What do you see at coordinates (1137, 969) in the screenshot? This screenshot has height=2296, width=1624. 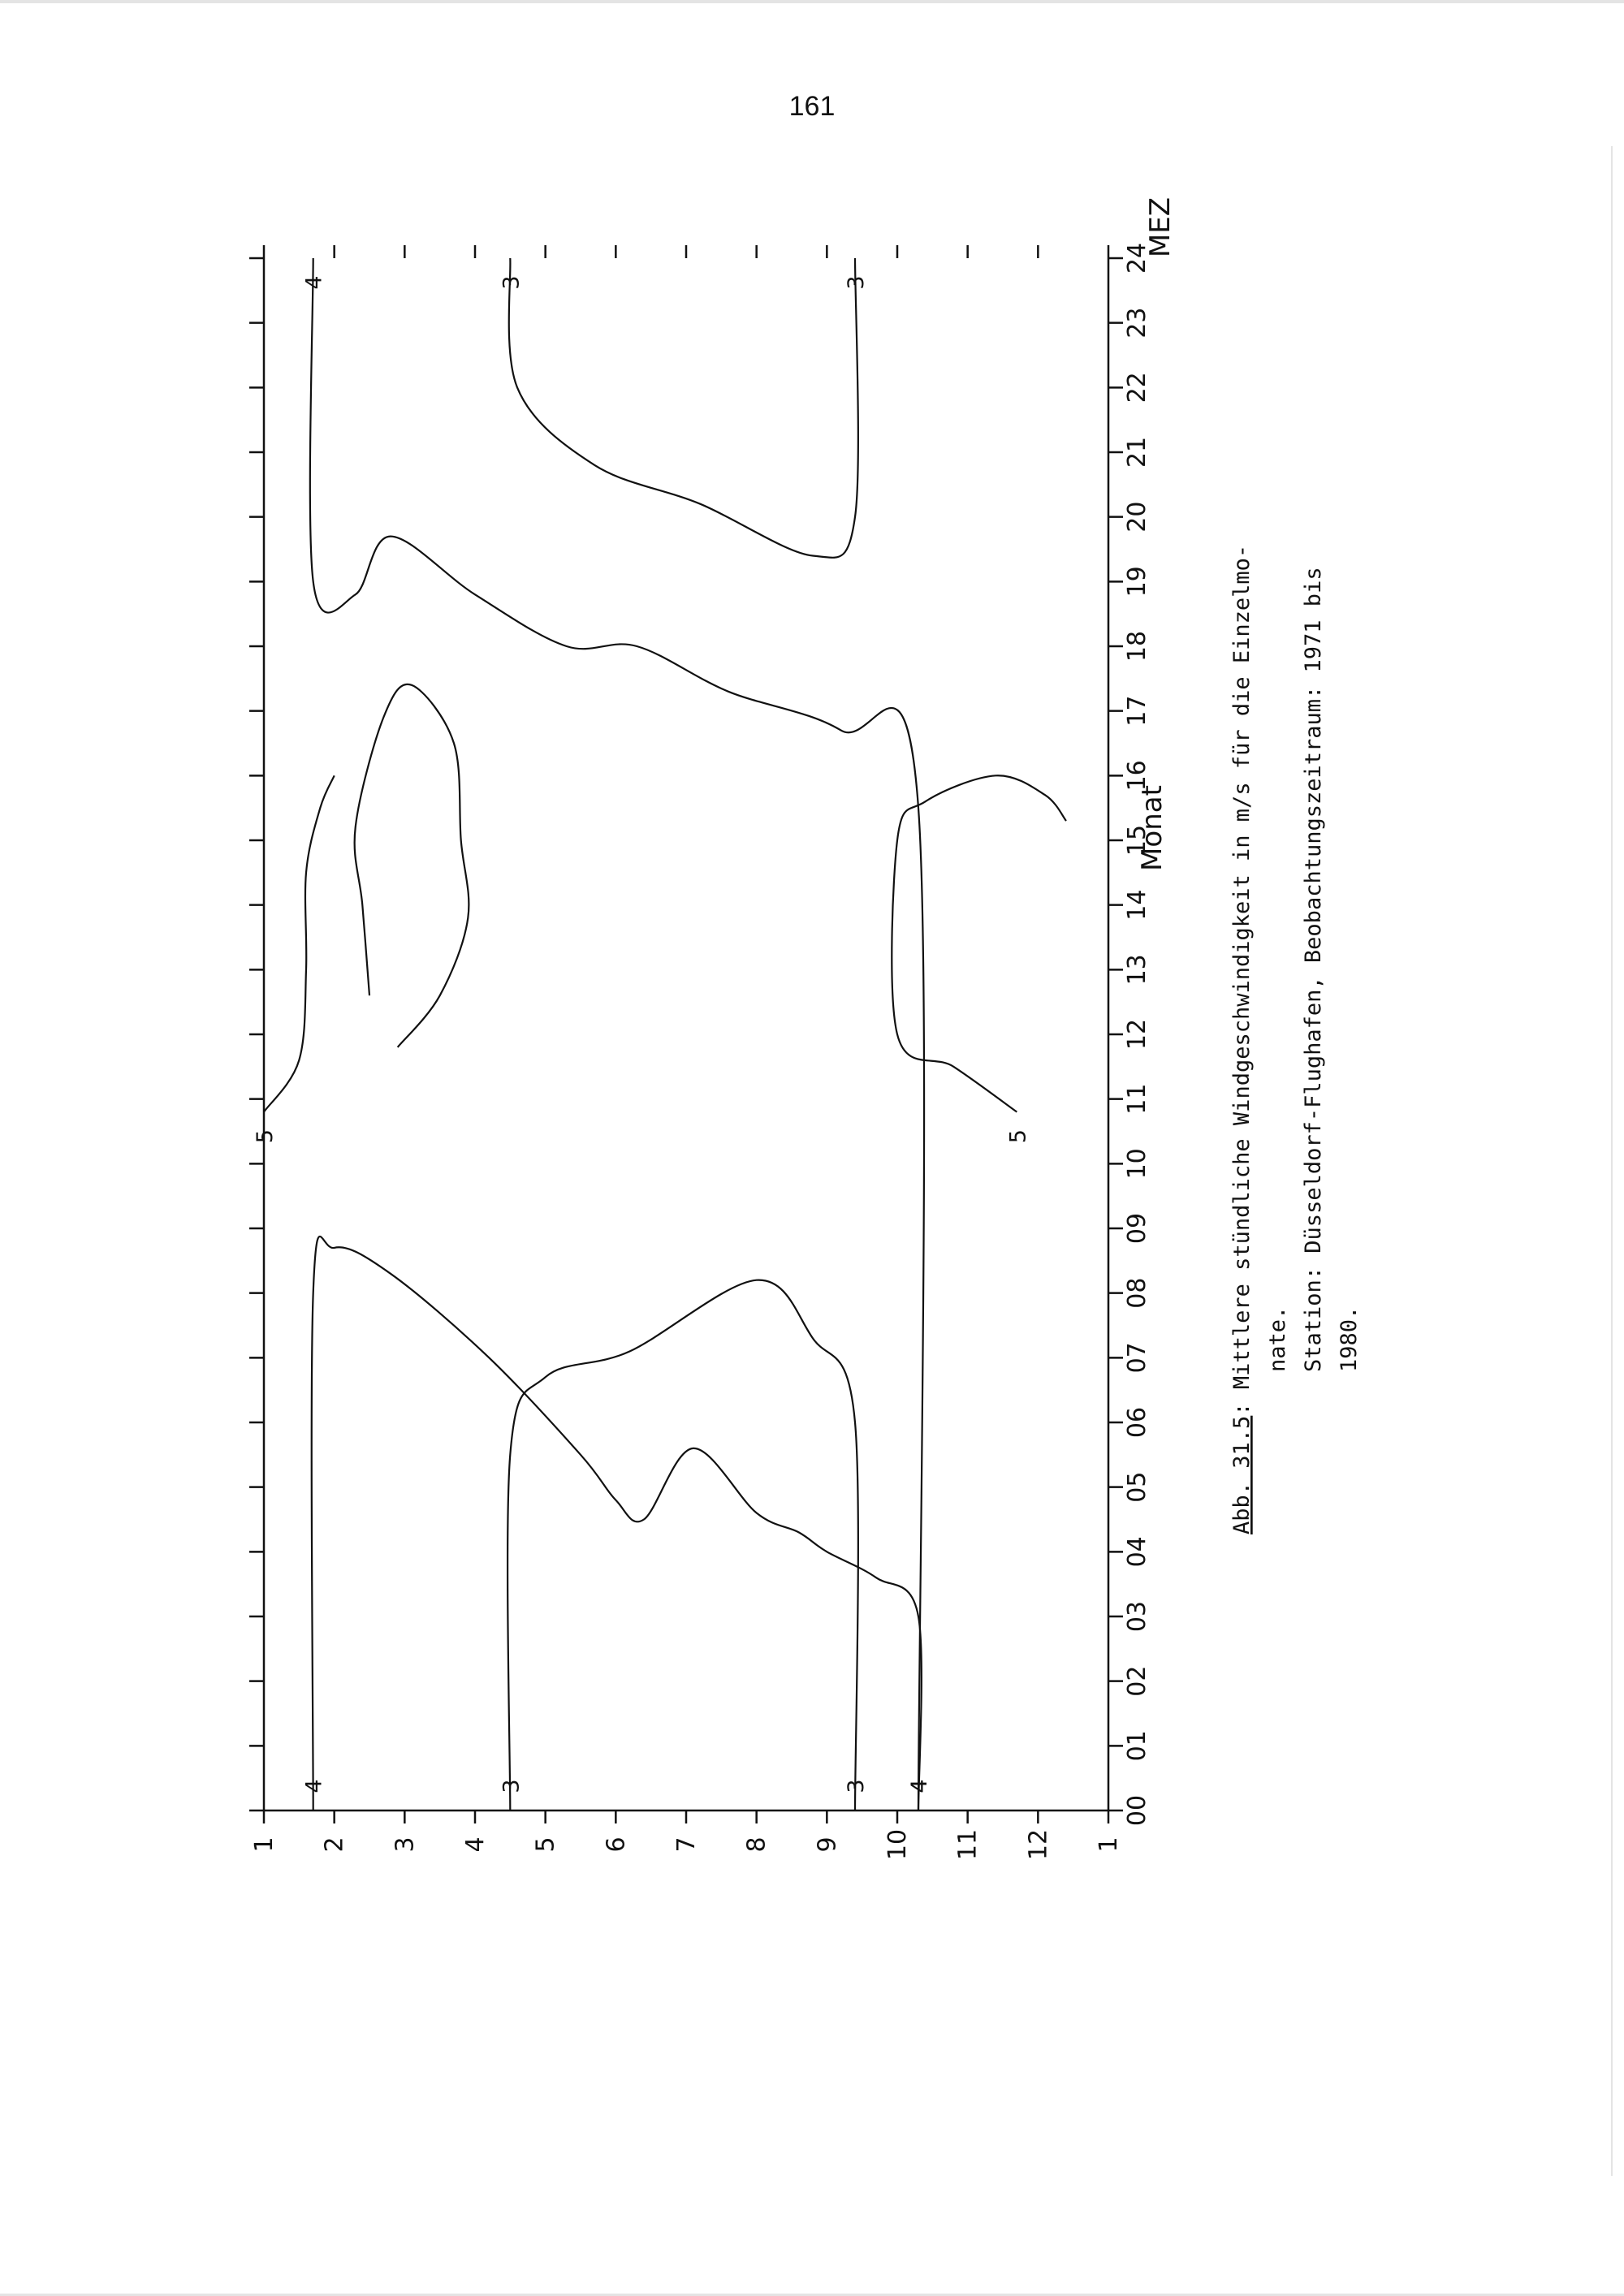 I see `hour-tick-label: 13` at bounding box center [1137, 969].